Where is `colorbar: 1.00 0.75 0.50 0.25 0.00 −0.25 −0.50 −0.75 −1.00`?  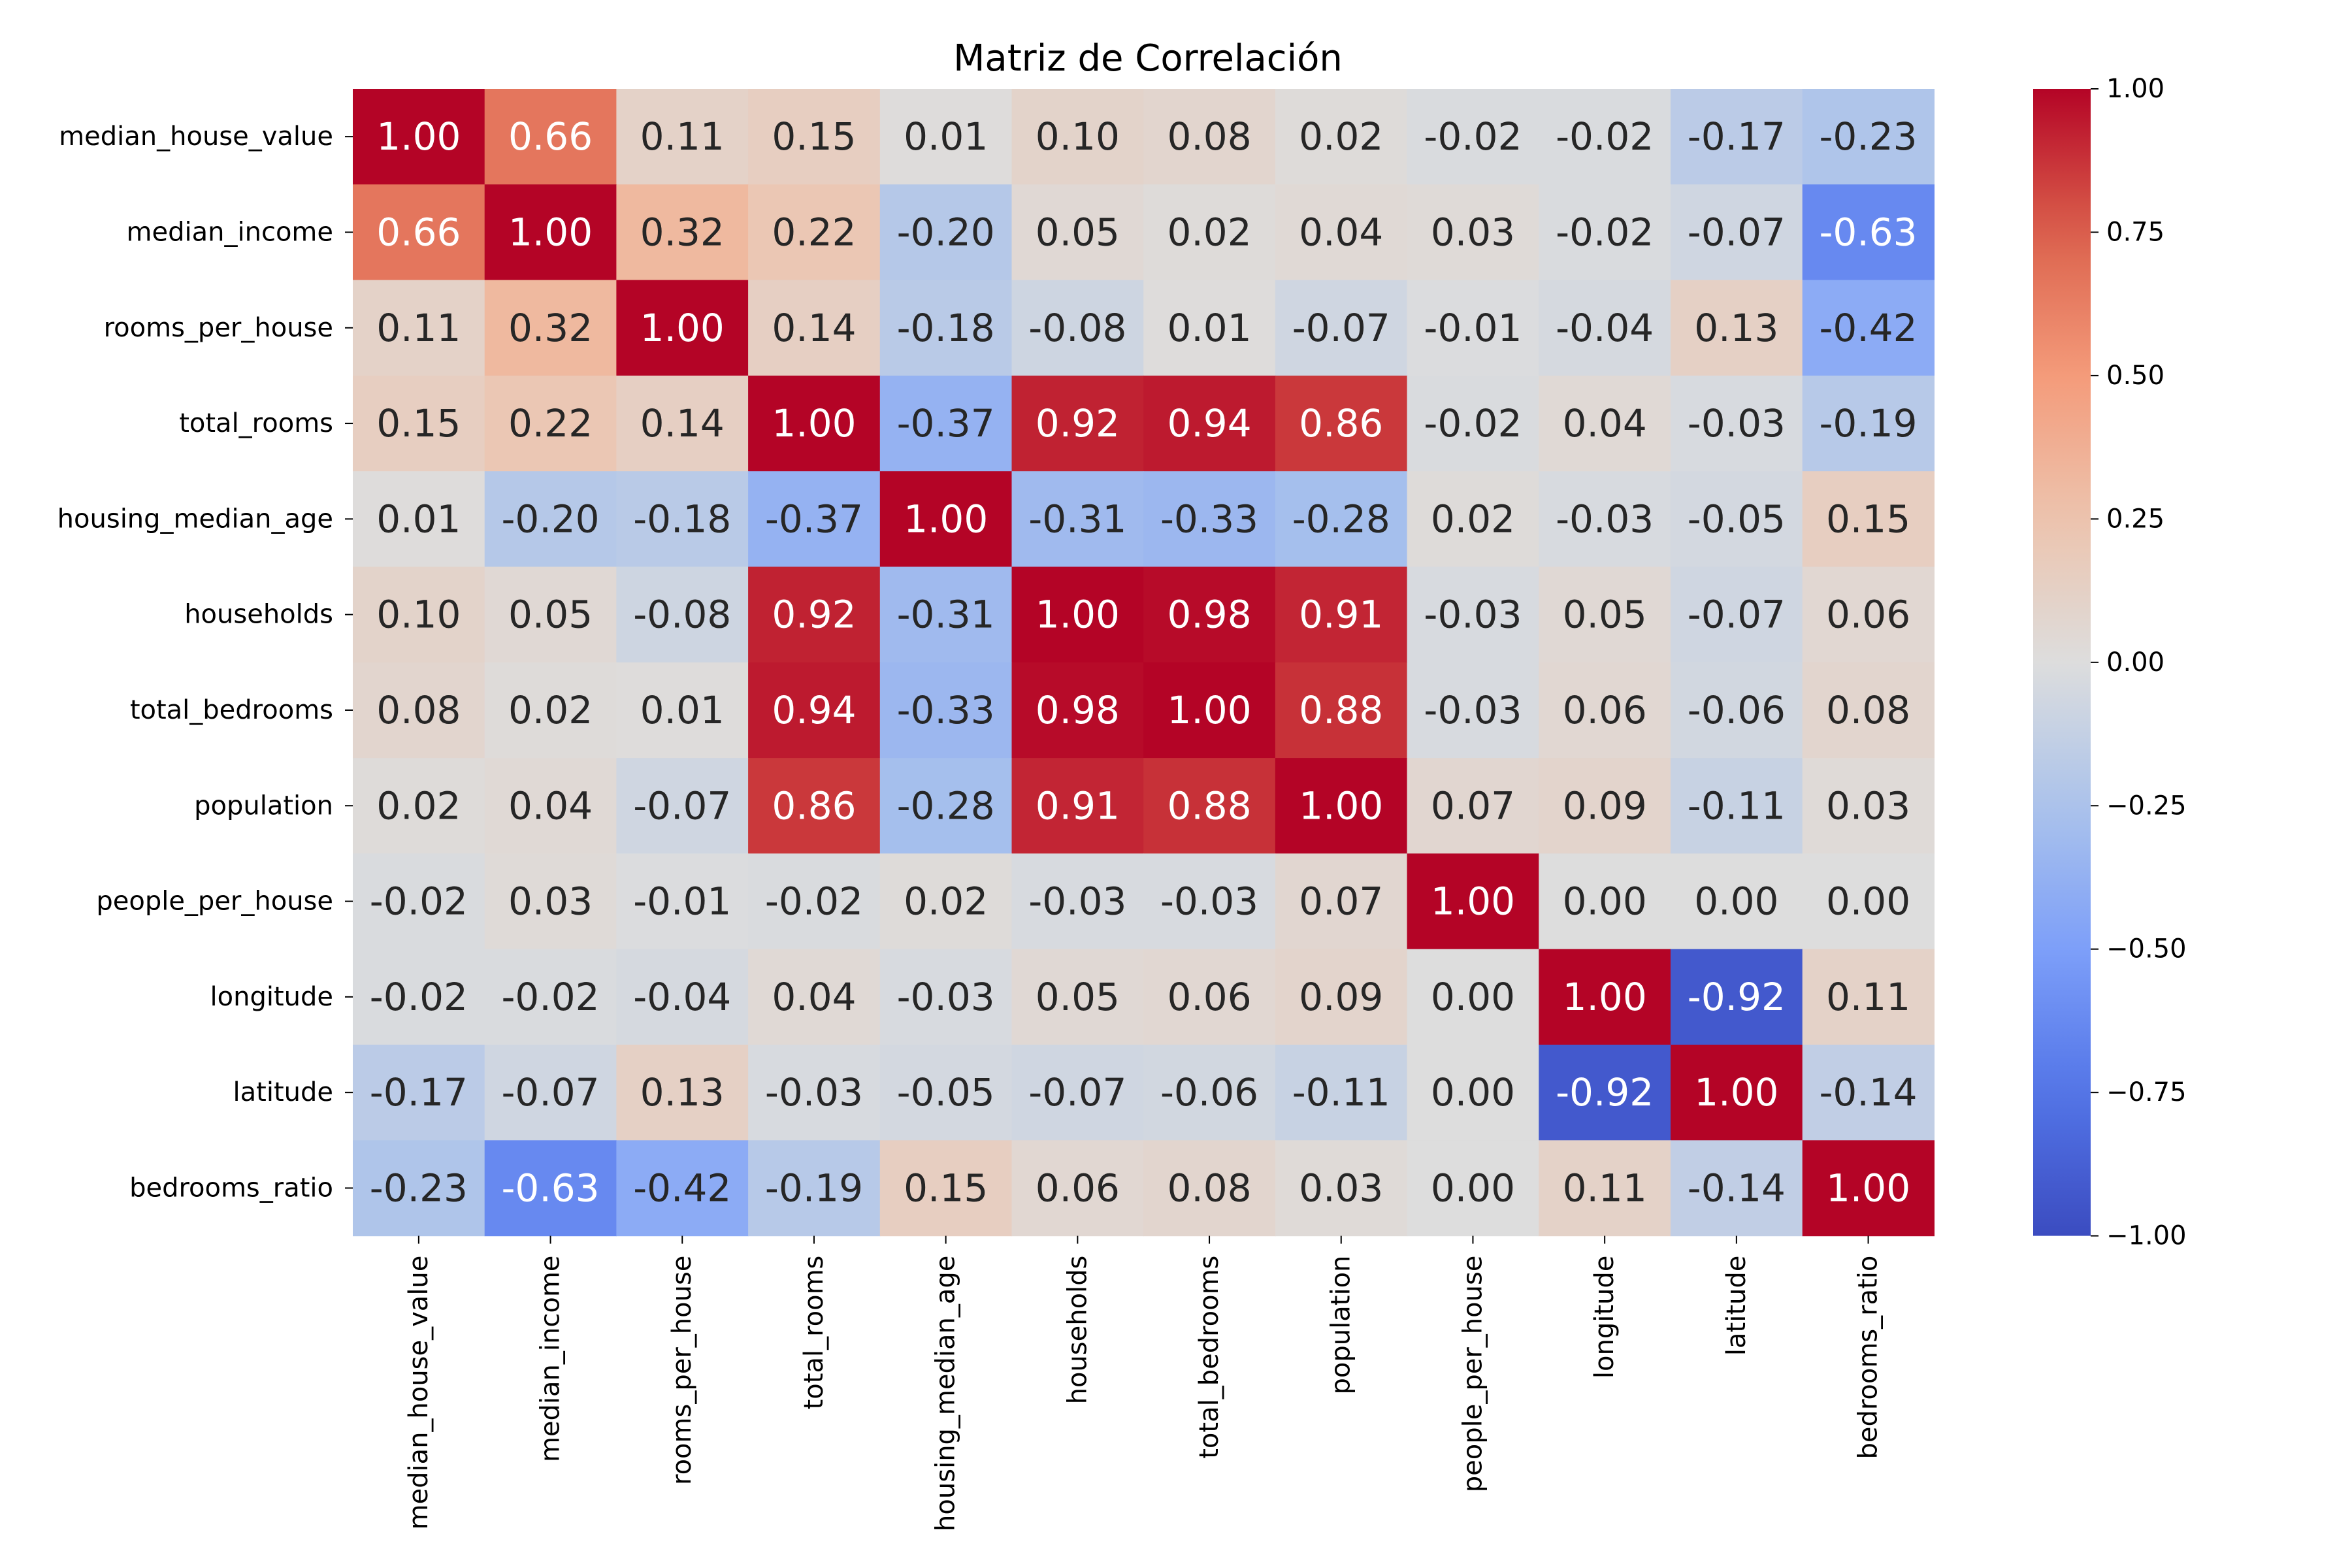
colorbar: 1.00 0.75 0.50 0.25 0.00 −0.25 −0.50 −0.75 −1.00 is located at coordinates (2110, 662).